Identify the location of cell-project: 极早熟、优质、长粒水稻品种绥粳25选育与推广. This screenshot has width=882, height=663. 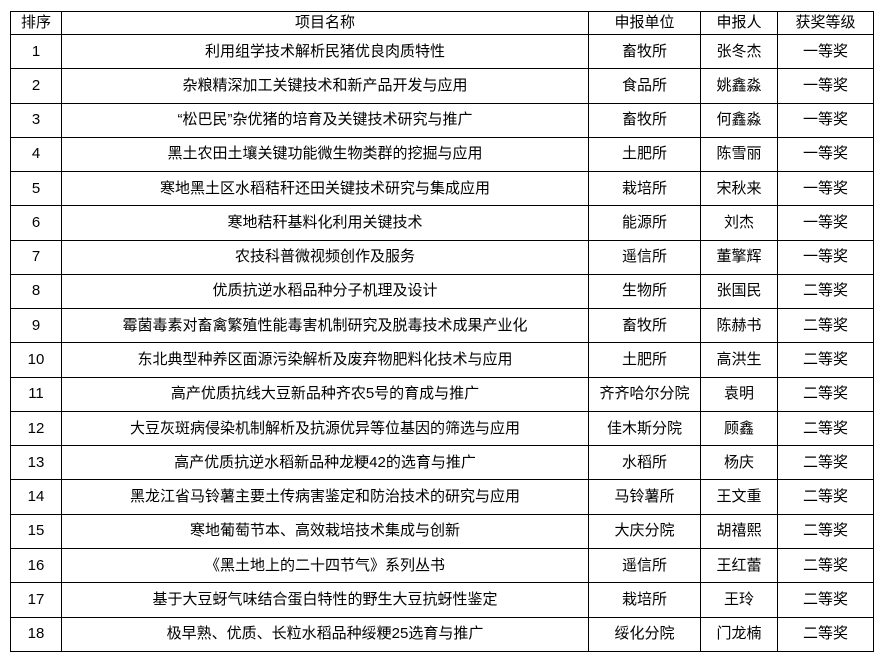
(325, 634).